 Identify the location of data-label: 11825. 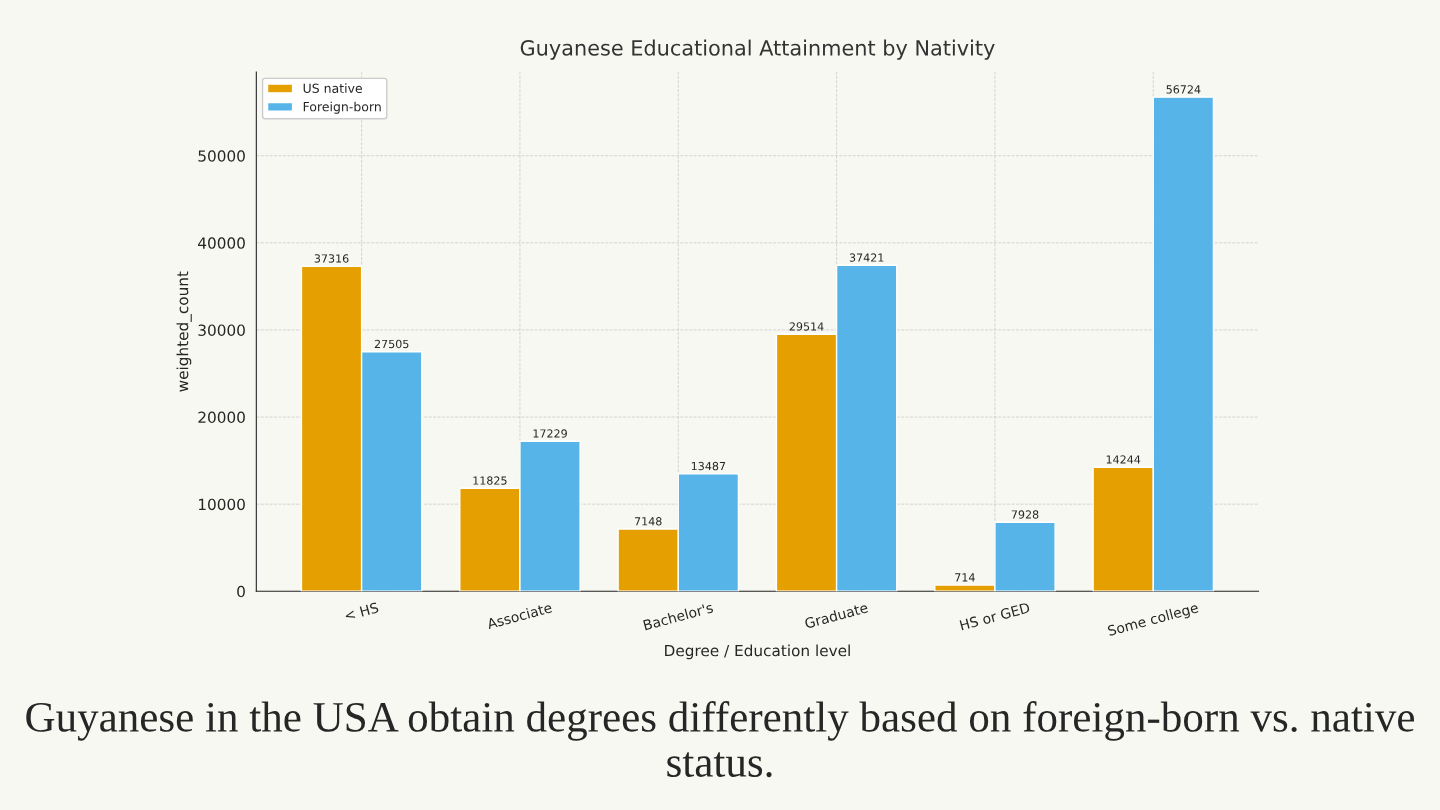
(490, 480).